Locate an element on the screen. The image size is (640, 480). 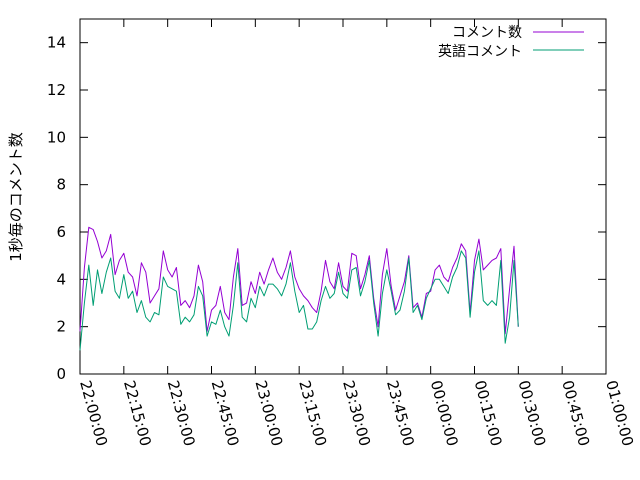
x-tick-label: 22:00:00 is located at coordinates (93, 413).